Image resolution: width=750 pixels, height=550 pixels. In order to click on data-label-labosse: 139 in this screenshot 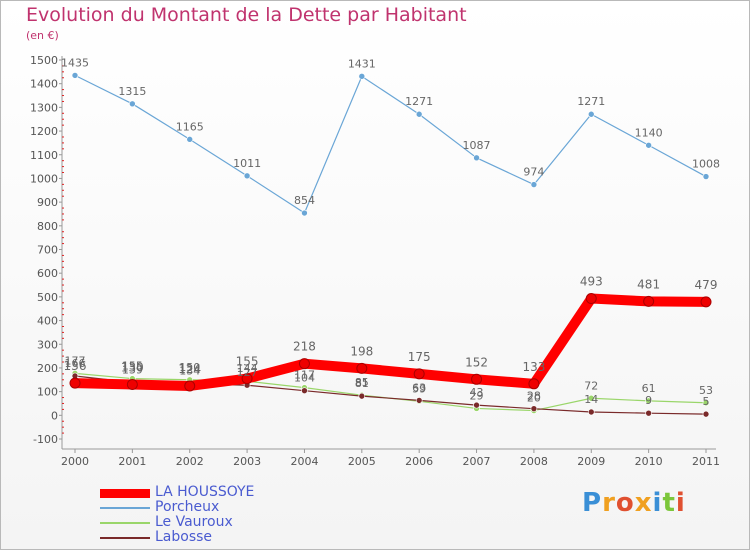, I will do `click(132, 369)`.